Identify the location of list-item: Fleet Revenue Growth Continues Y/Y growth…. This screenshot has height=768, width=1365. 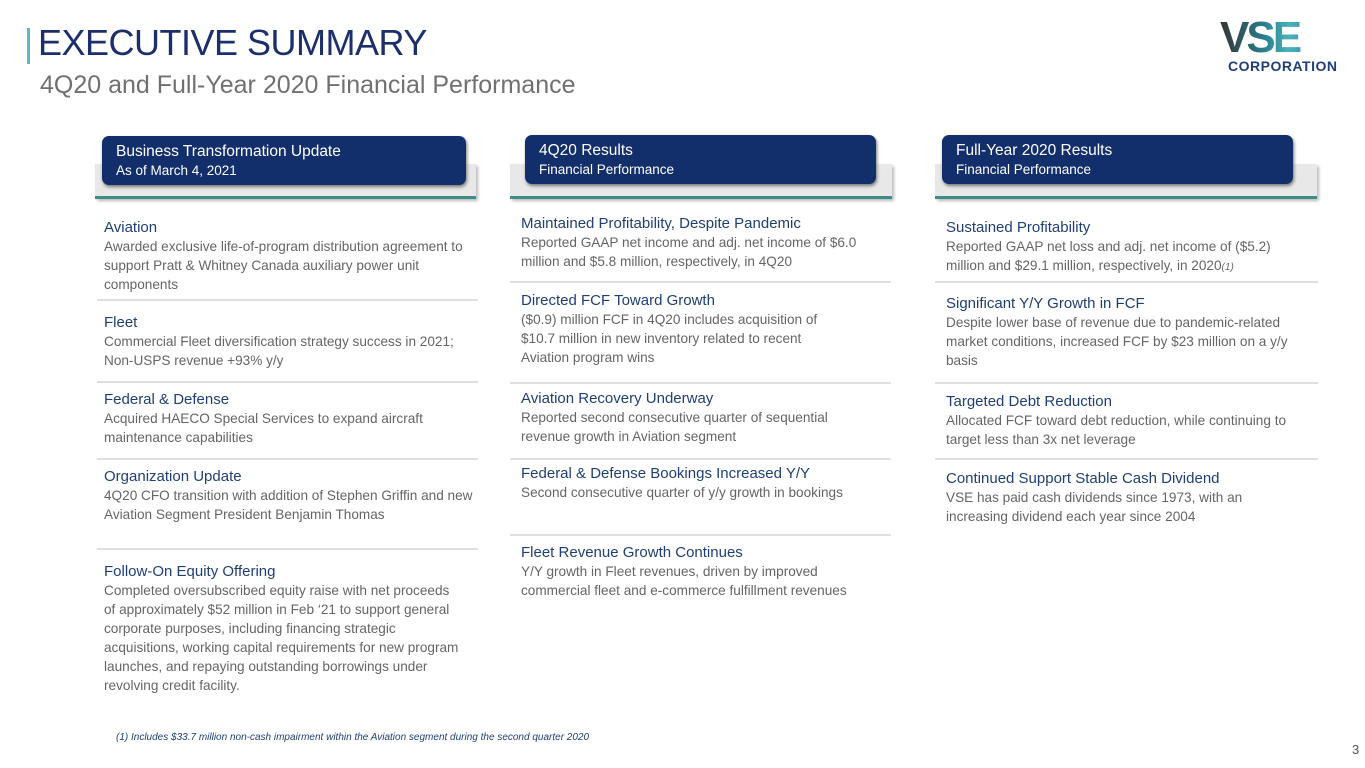
(691, 571).